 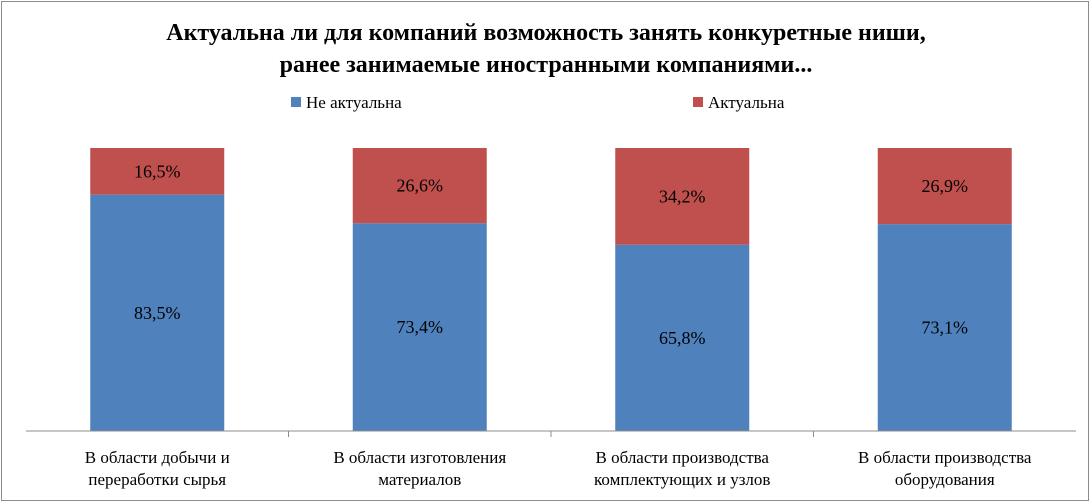 What do you see at coordinates (419, 457) in the screenshot?
I see `category-label-2-line-1: В области изготовления` at bounding box center [419, 457].